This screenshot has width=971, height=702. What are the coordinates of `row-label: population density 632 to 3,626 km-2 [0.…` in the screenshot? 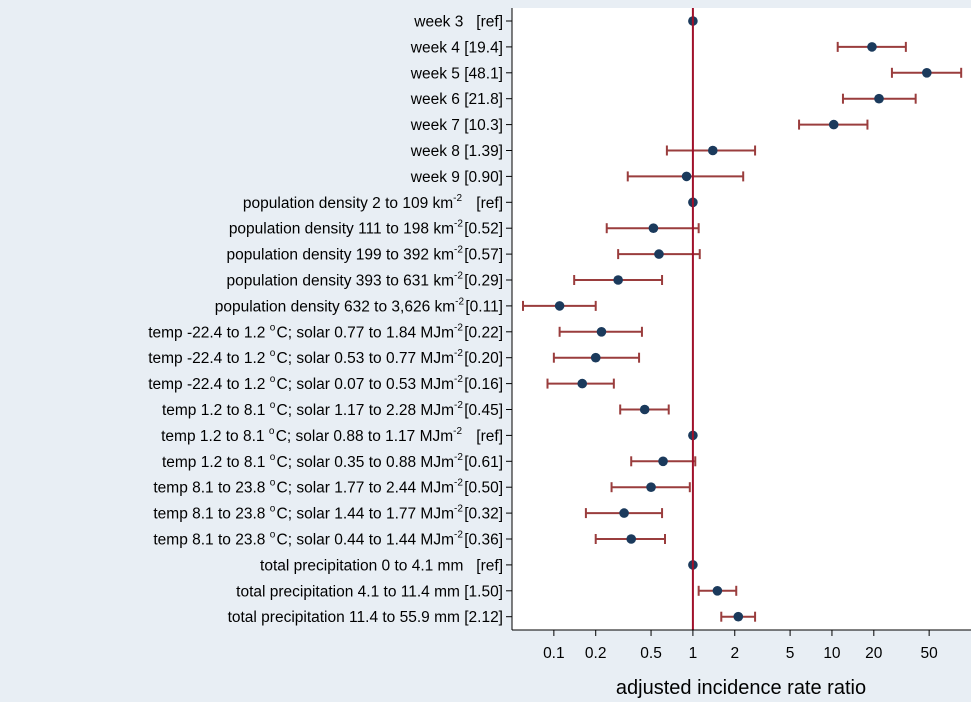 It's located at (359, 305).